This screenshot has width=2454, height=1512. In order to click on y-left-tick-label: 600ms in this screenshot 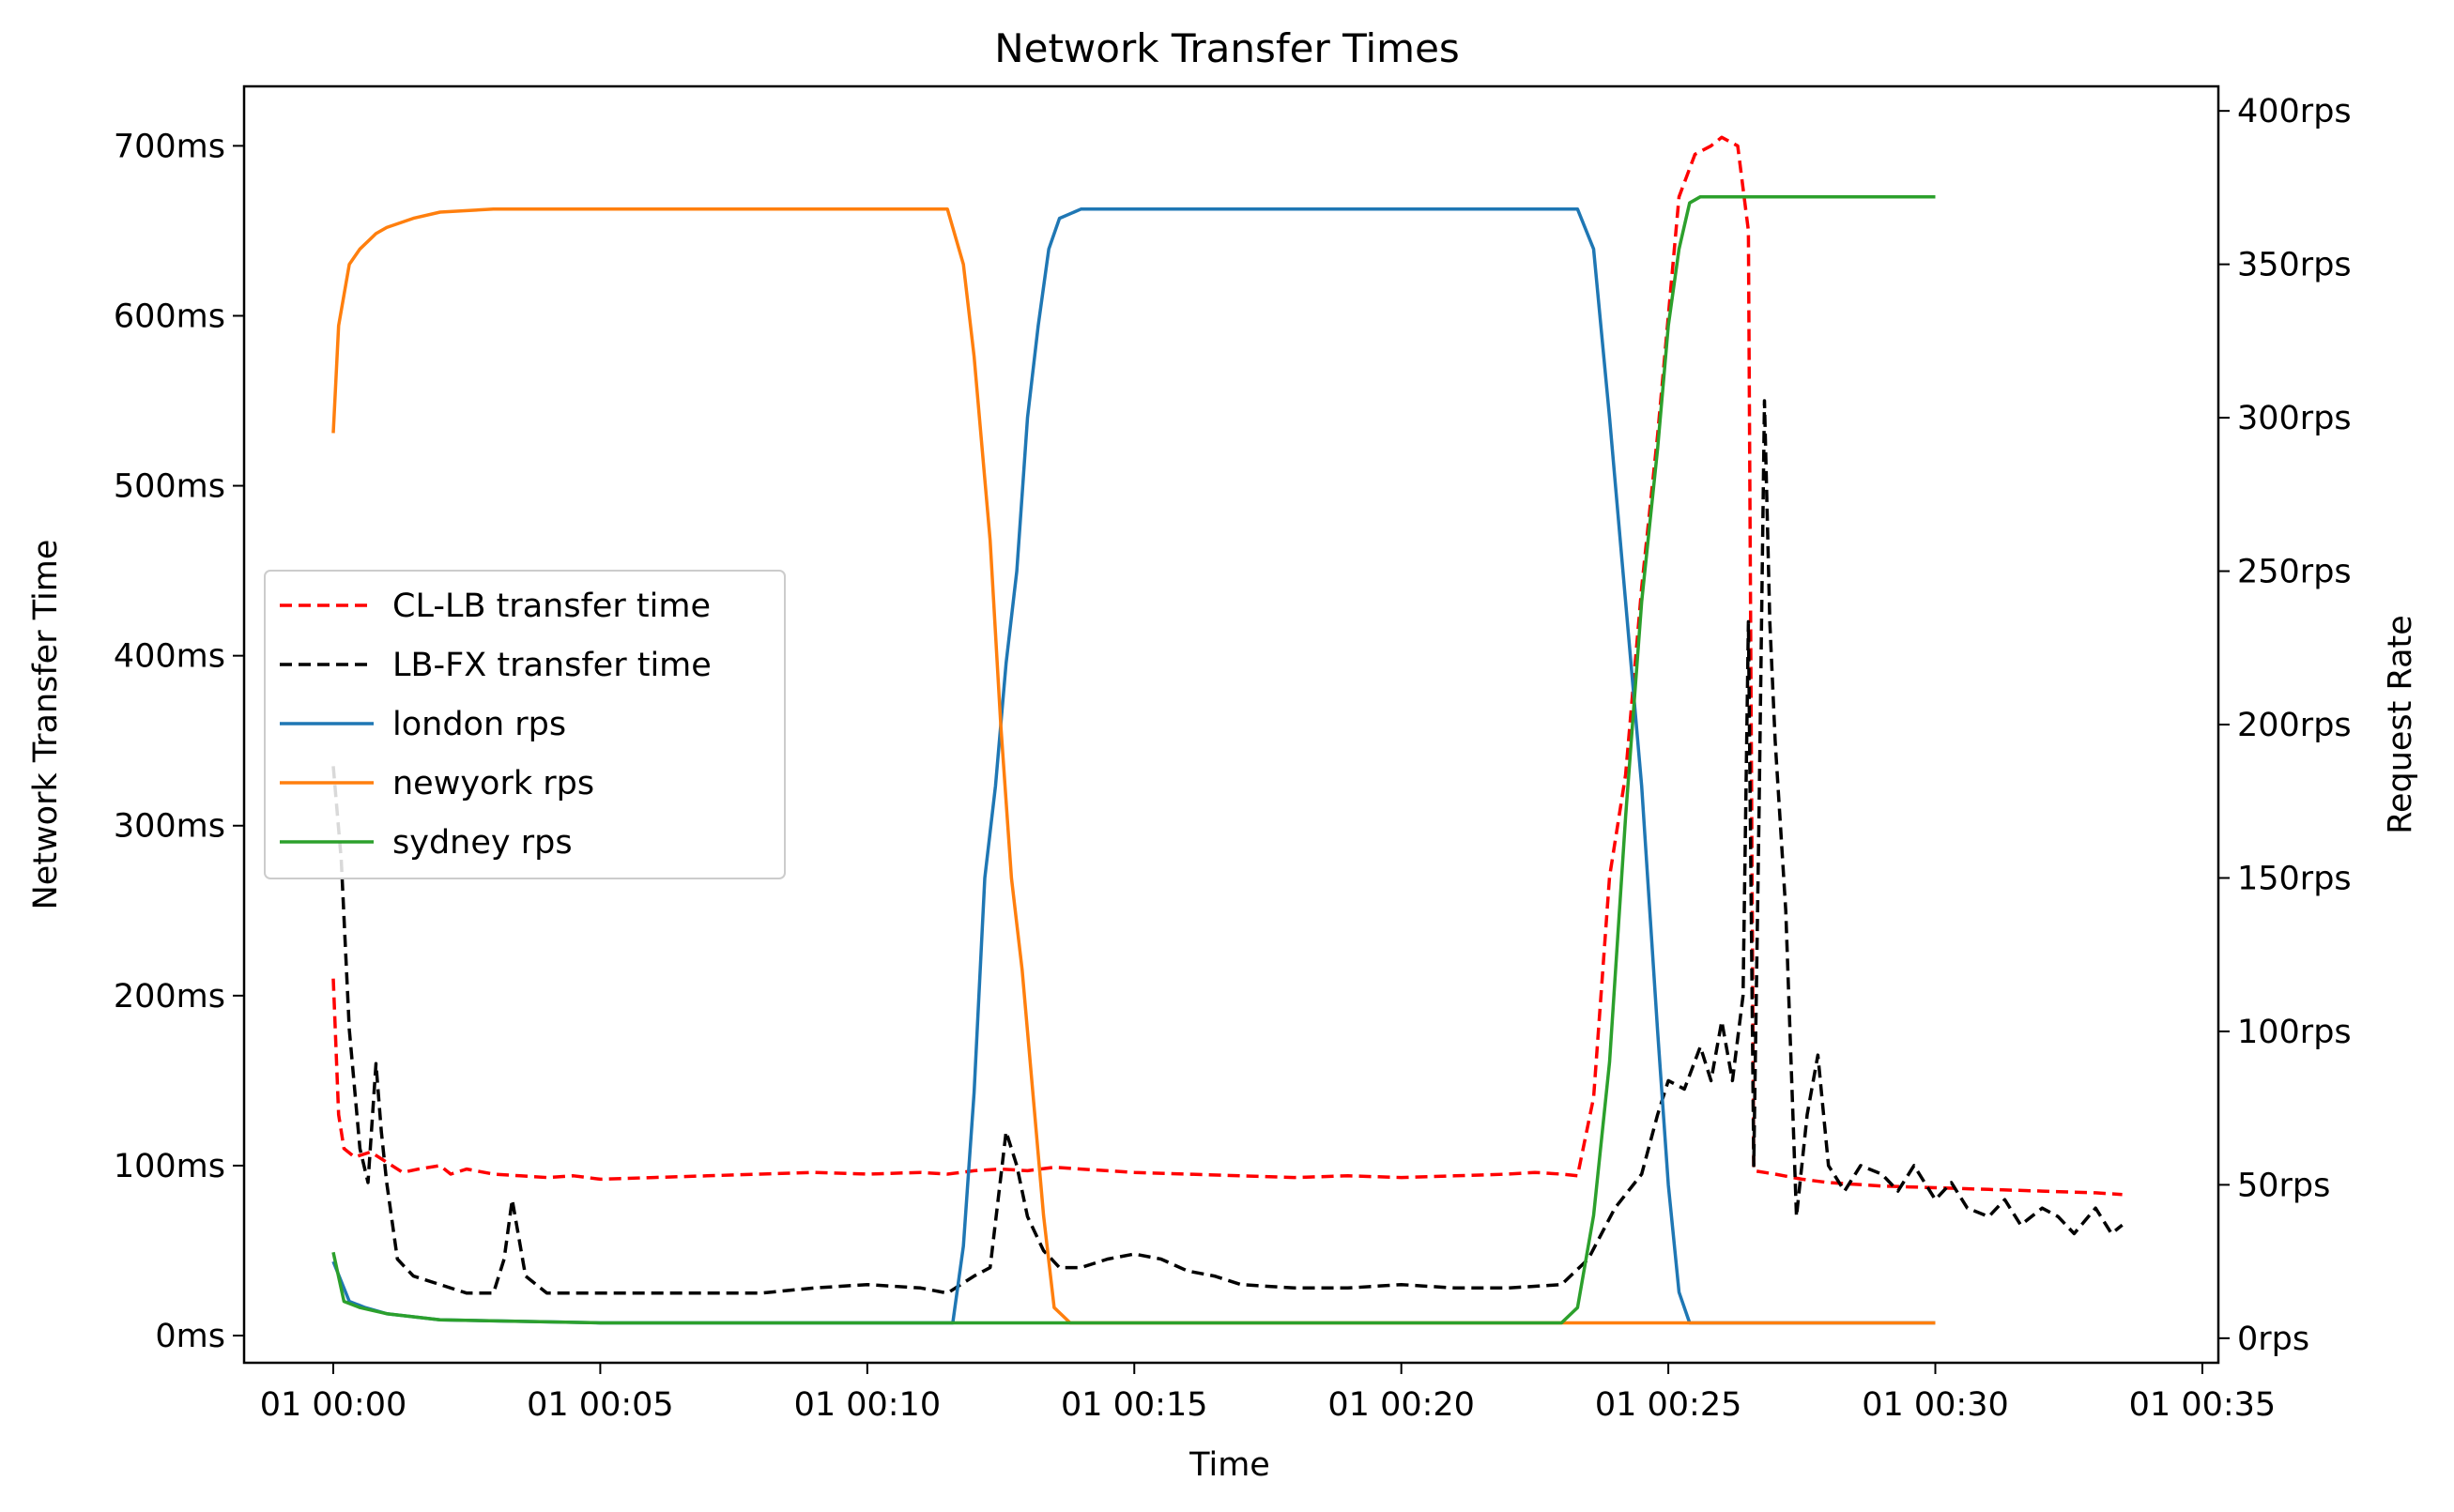, I will do `click(169, 316)`.